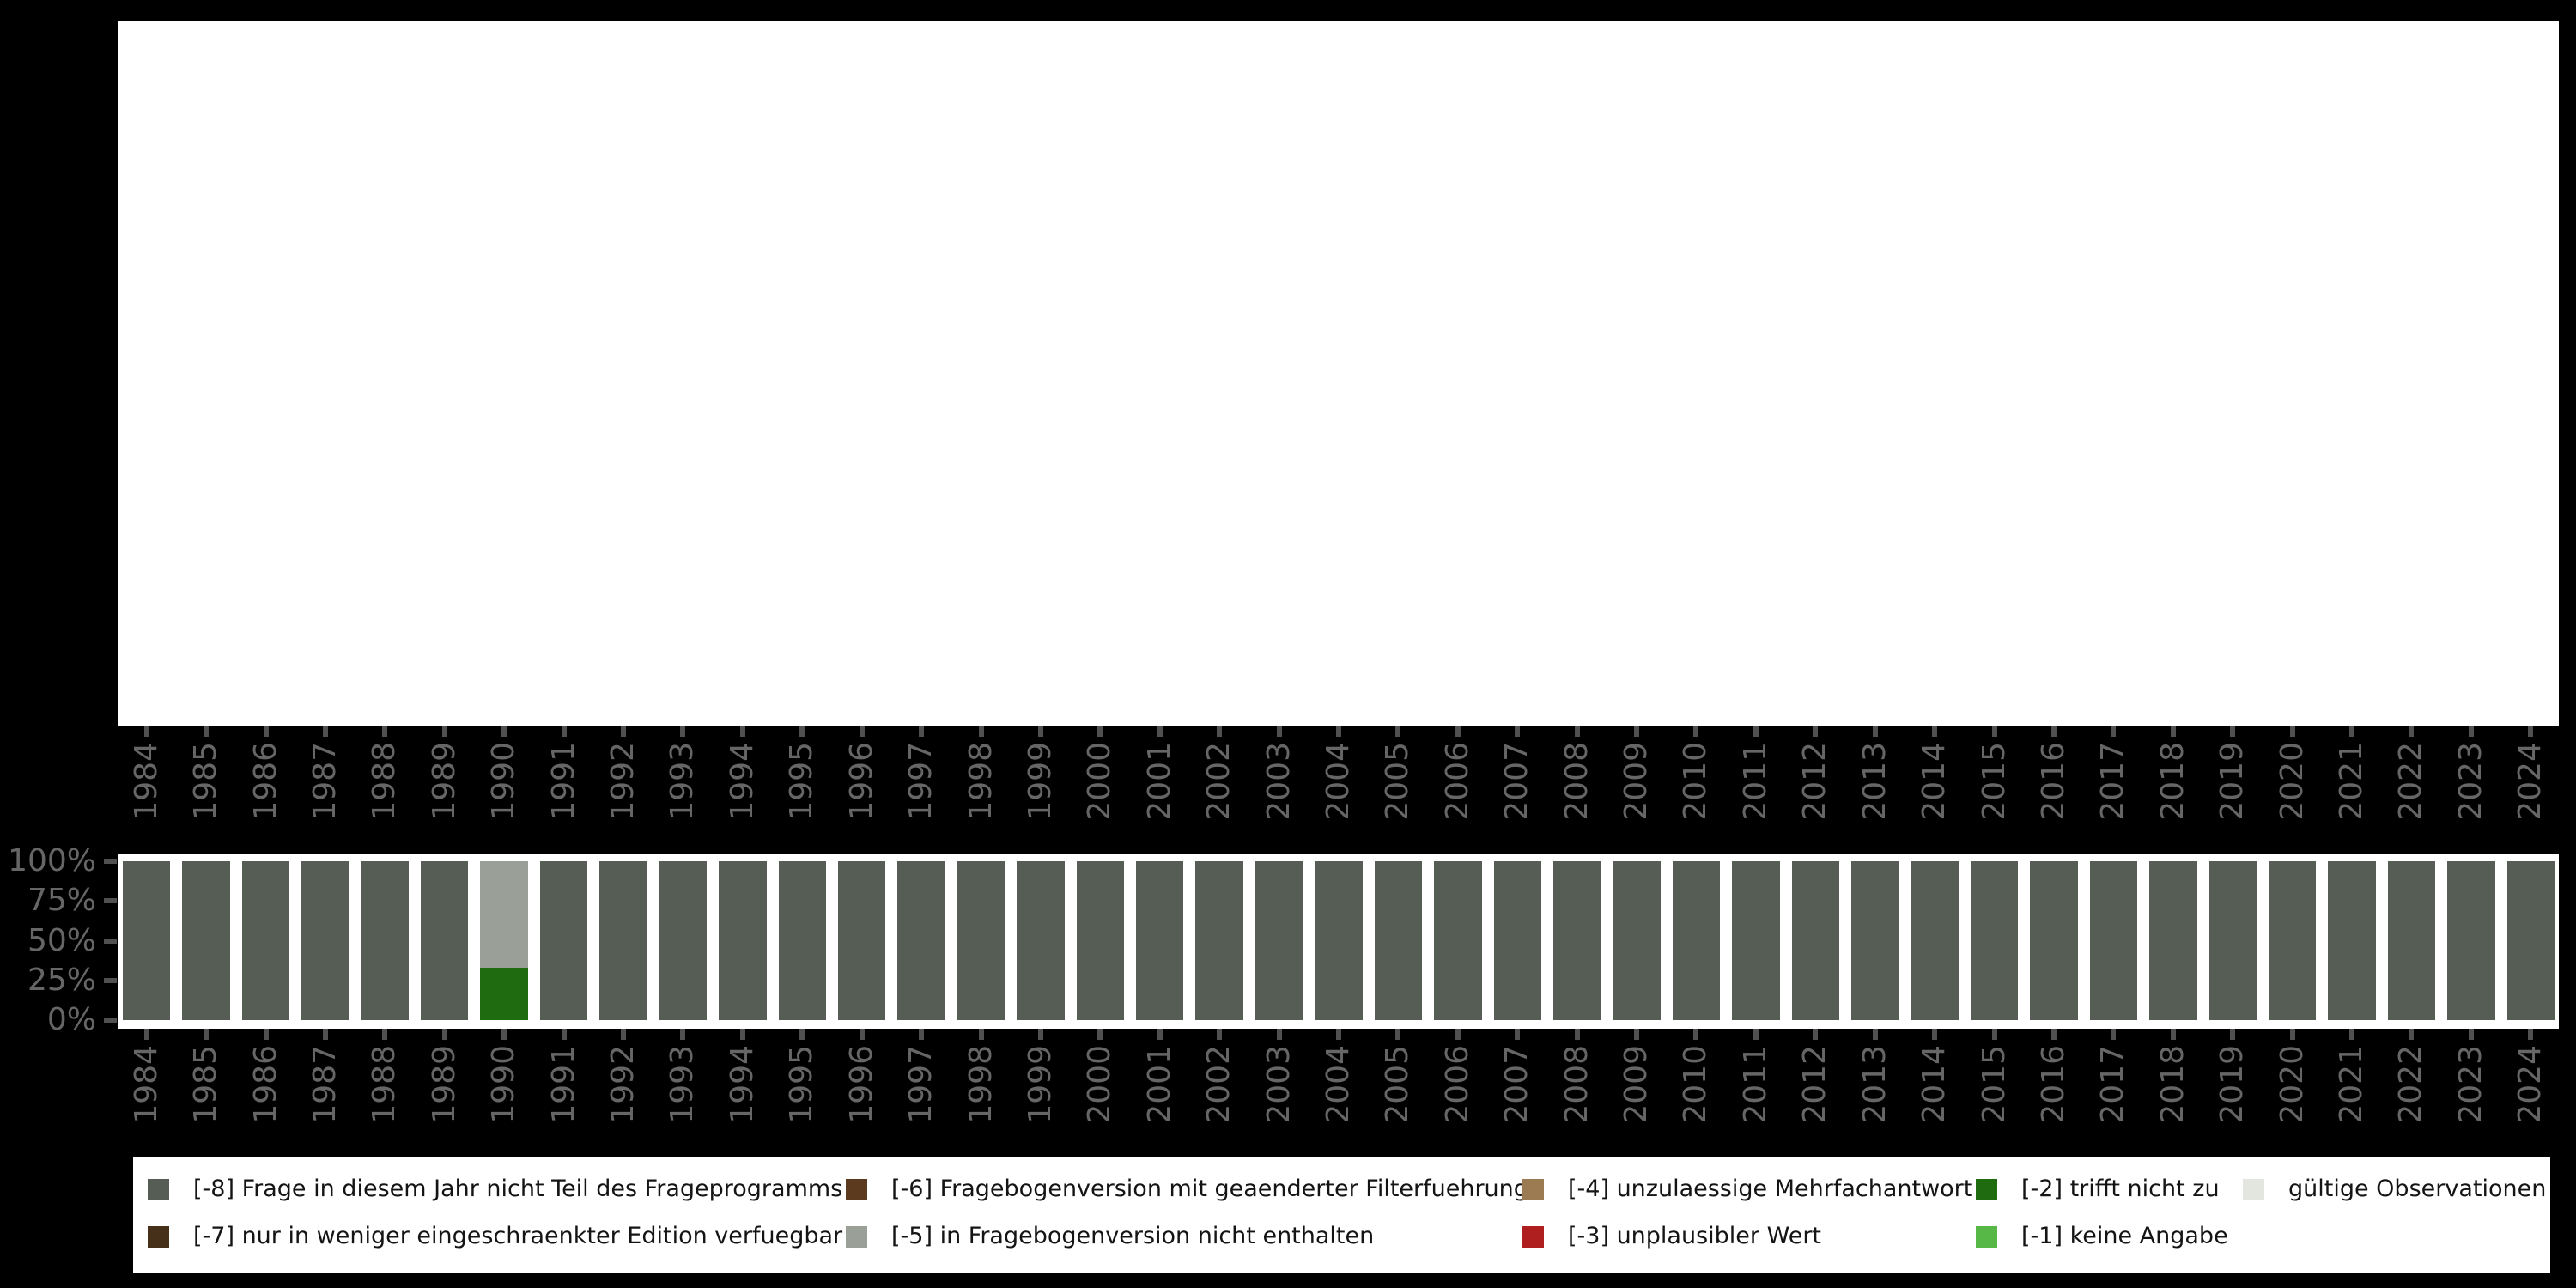 The width and height of the screenshot is (2576, 1288). Describe the element at coordinates (2113, 940) in the screenshot. I see `bar-2017` at that location.